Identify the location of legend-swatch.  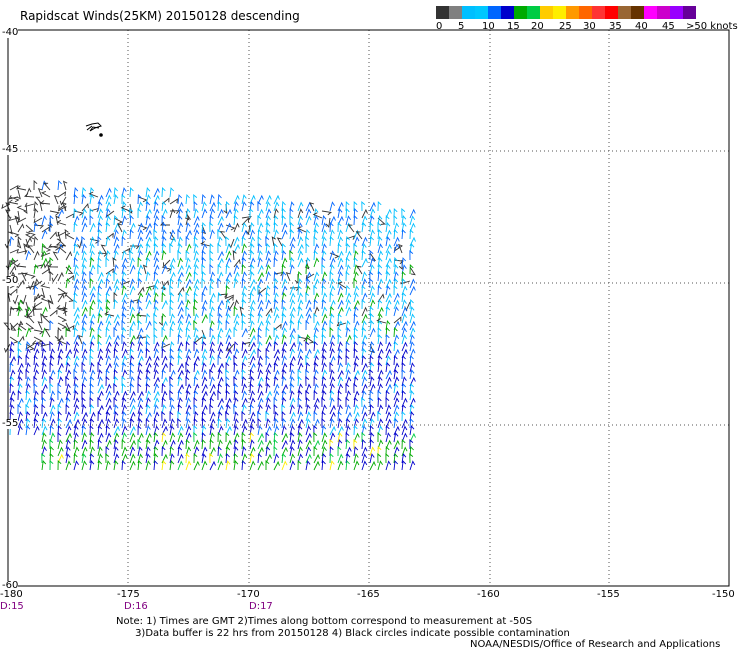
(507, 12).